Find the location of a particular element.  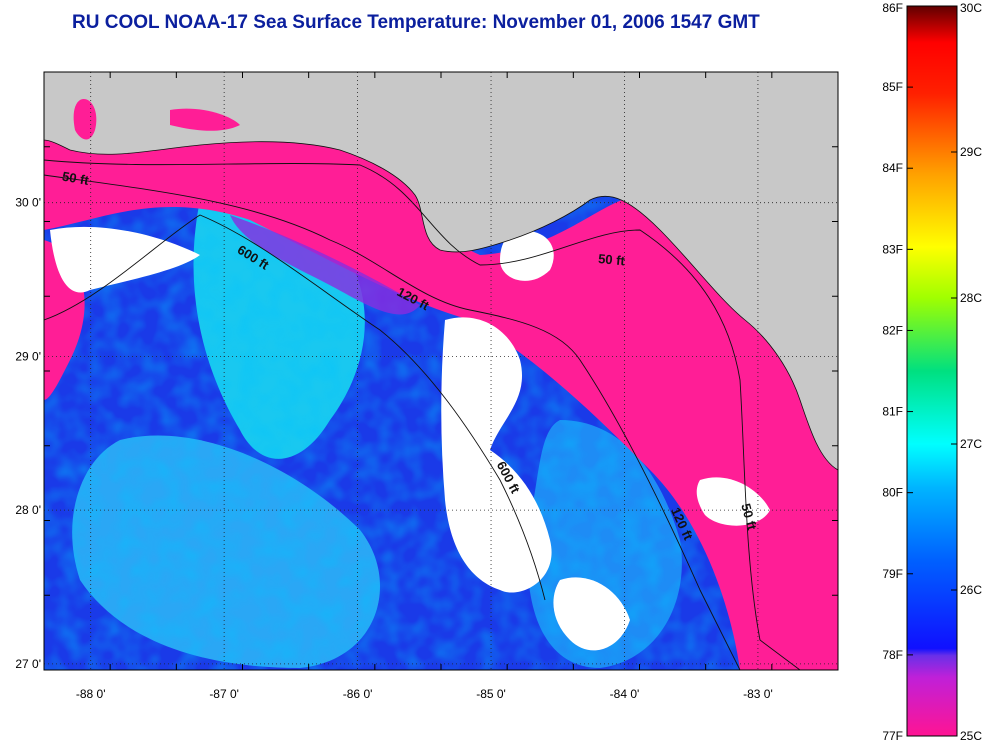

colorbar-gradient is located at coordinates (932, 371).